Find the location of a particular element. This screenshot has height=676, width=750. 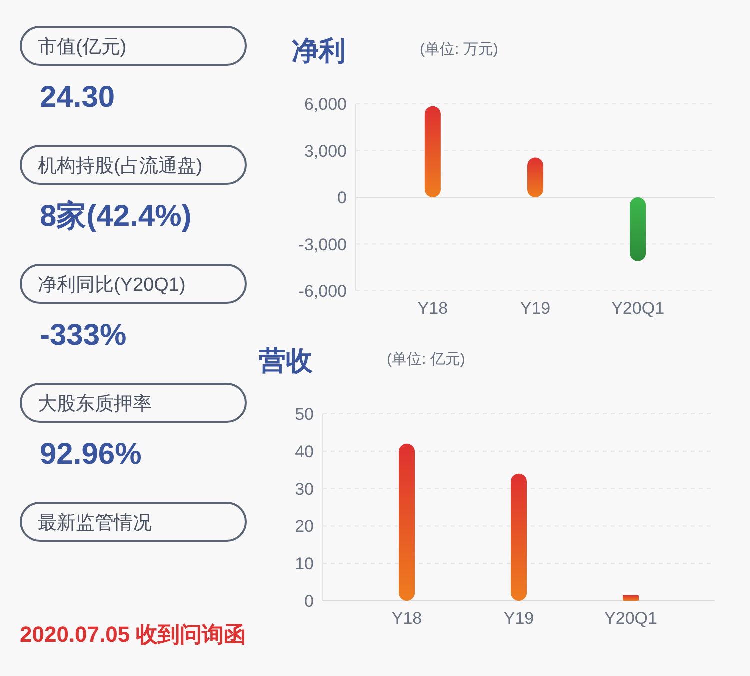

text: 2020.07.05 收到问询函 is located at coordinates (133, 634).